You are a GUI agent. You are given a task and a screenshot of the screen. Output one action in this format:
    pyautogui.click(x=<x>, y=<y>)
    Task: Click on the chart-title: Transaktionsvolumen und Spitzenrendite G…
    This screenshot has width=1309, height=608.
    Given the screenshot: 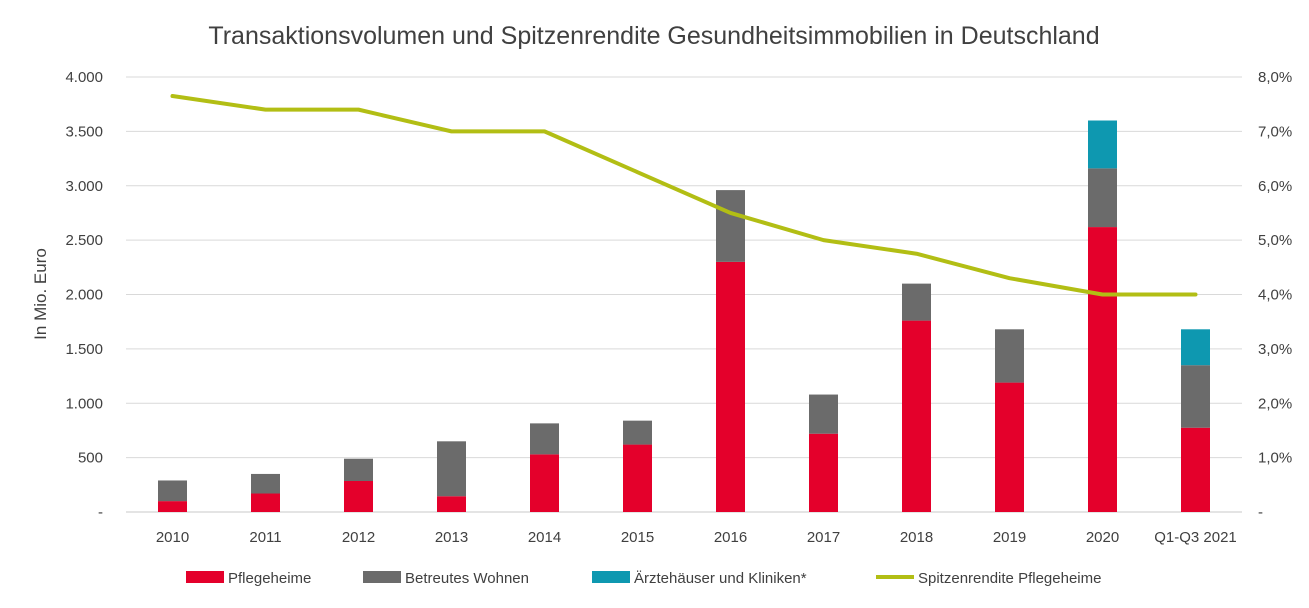 What is the action you would take?
    pyautogui.click(x=653, y=36)
    